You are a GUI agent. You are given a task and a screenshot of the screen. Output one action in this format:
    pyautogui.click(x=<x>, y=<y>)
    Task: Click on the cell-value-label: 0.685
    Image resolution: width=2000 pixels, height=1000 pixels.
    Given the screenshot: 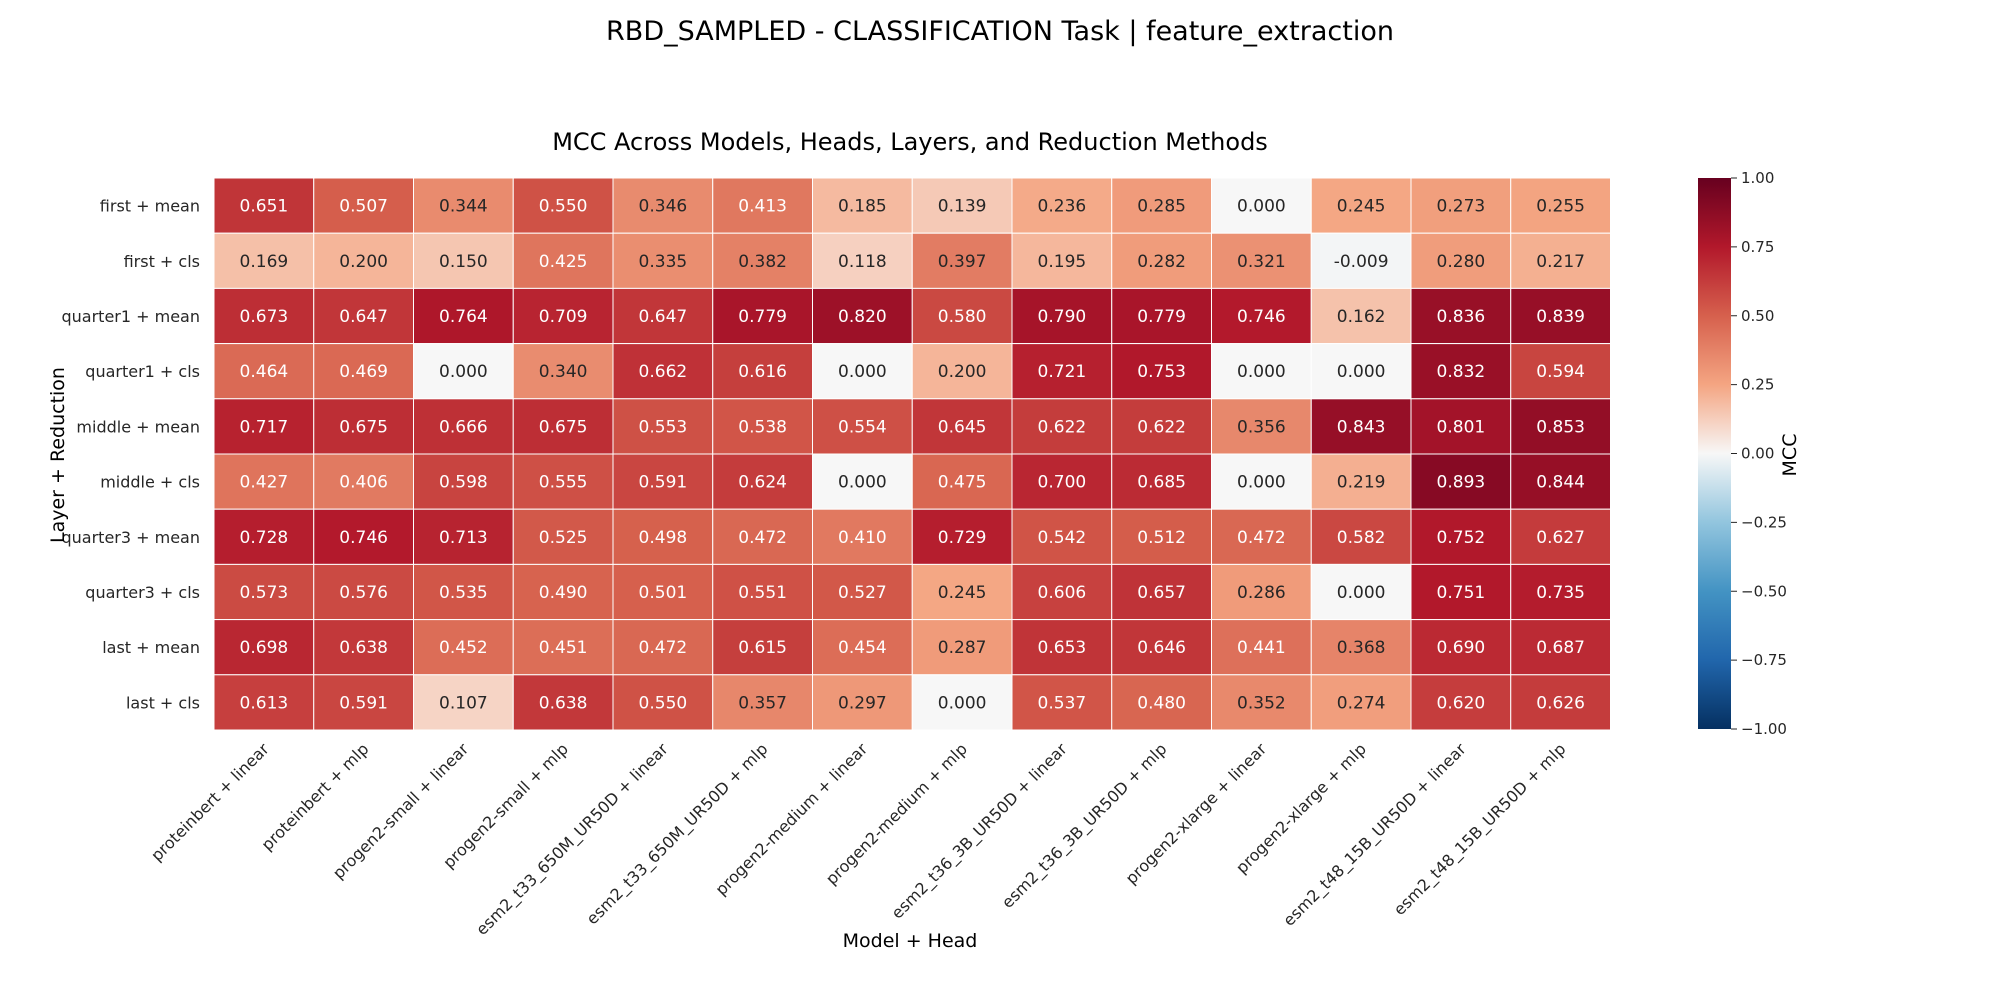 What is the action you would take?
    pyautogui.click(x=1161, y=483)
    